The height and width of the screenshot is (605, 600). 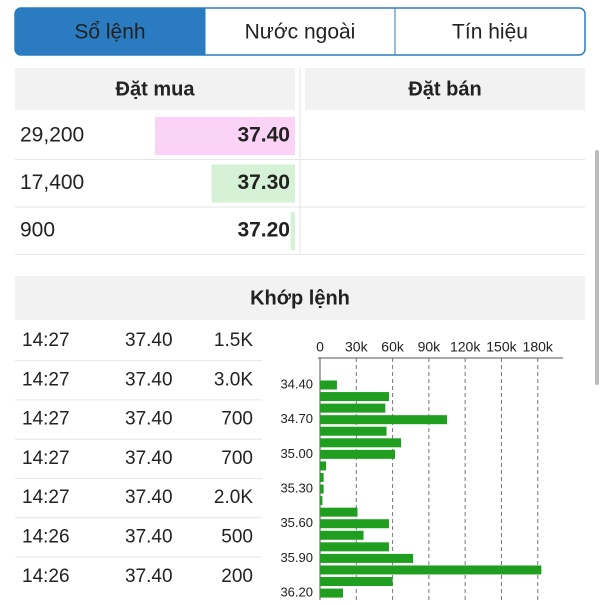 I want to click on scrollbar, so click(x=597, y=267).